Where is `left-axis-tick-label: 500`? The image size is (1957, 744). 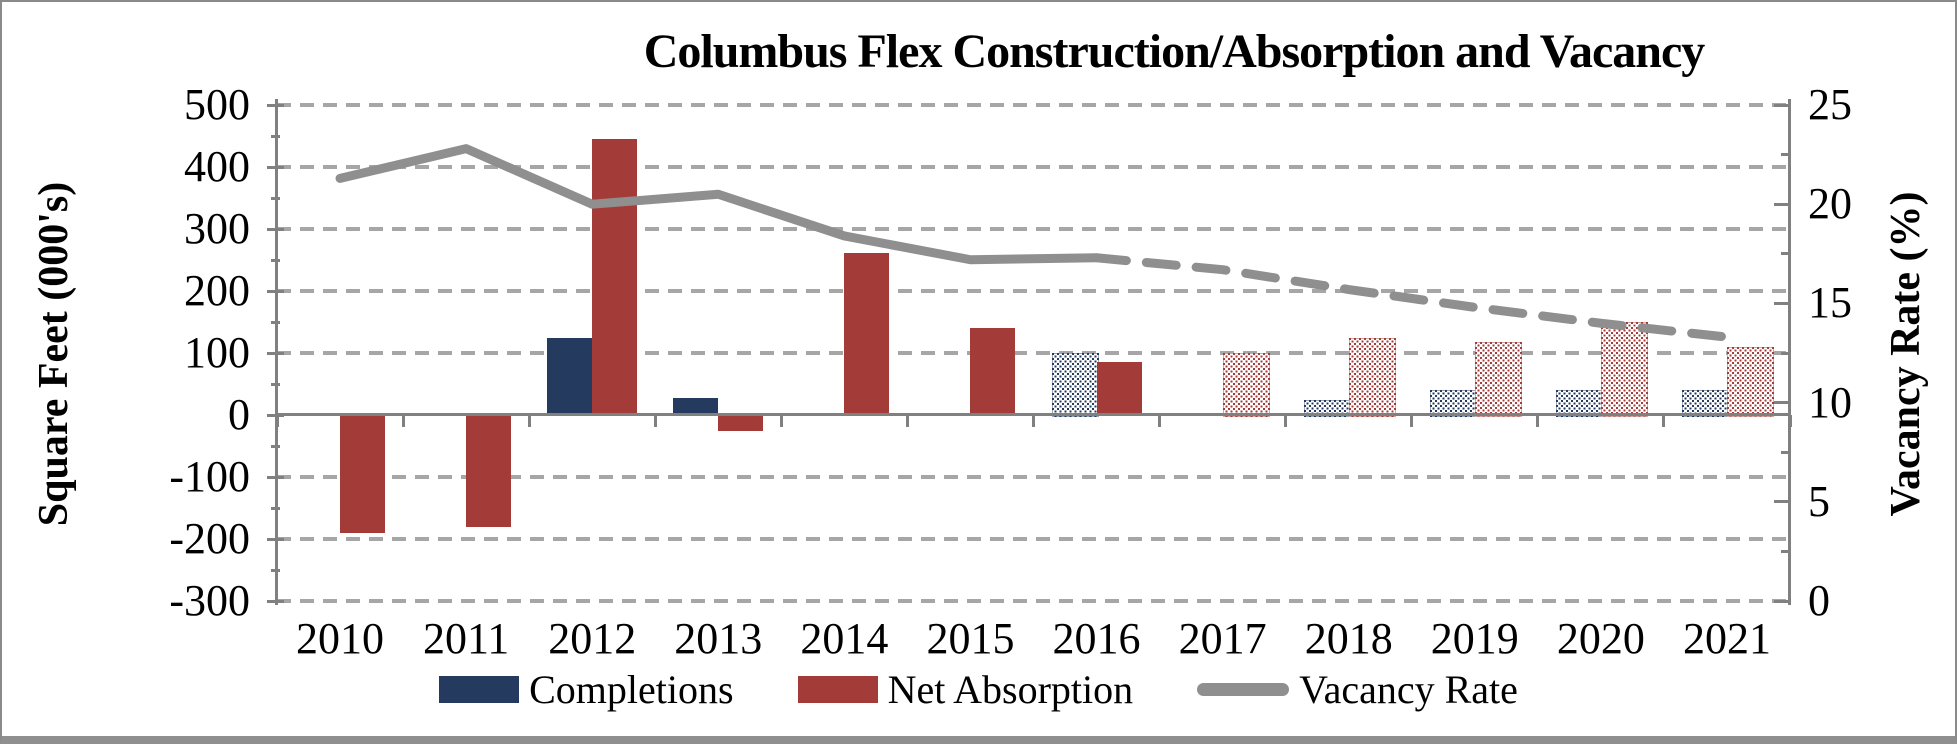
left-axis-tick-label: 500 is located at coordinates (217, 104).